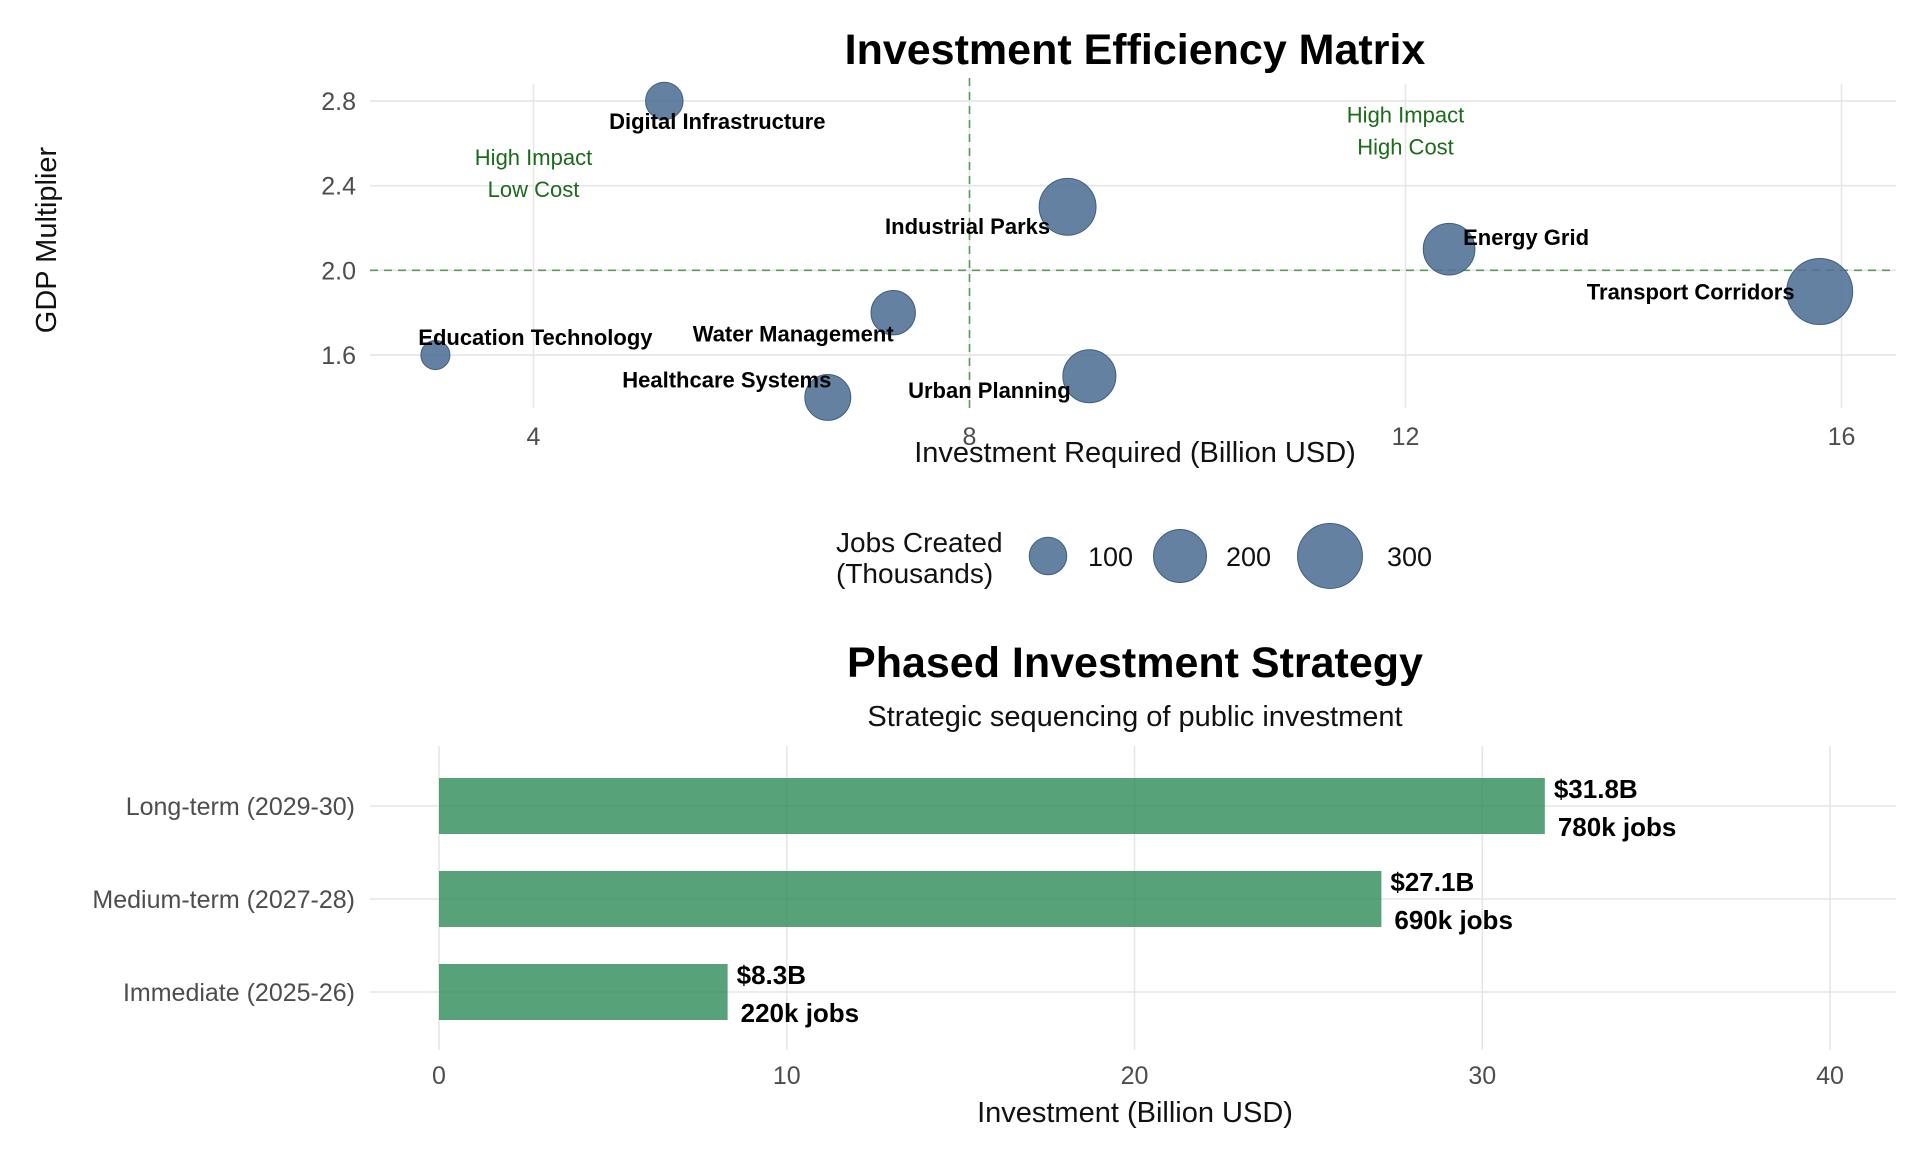 This screenshot has height=1152, width=1920. Describe the element at coordinates (1617, 827) in the screenshot. I see `bar-jobs-label: 780k jobs` at that location.